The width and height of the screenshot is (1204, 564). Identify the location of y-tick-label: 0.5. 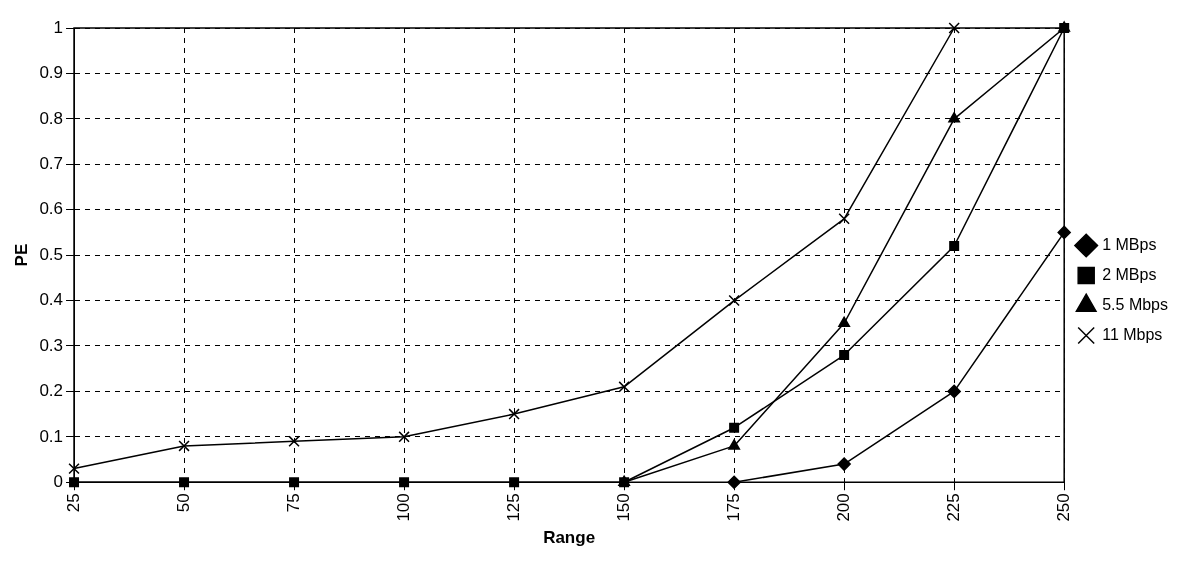
(51, 254).